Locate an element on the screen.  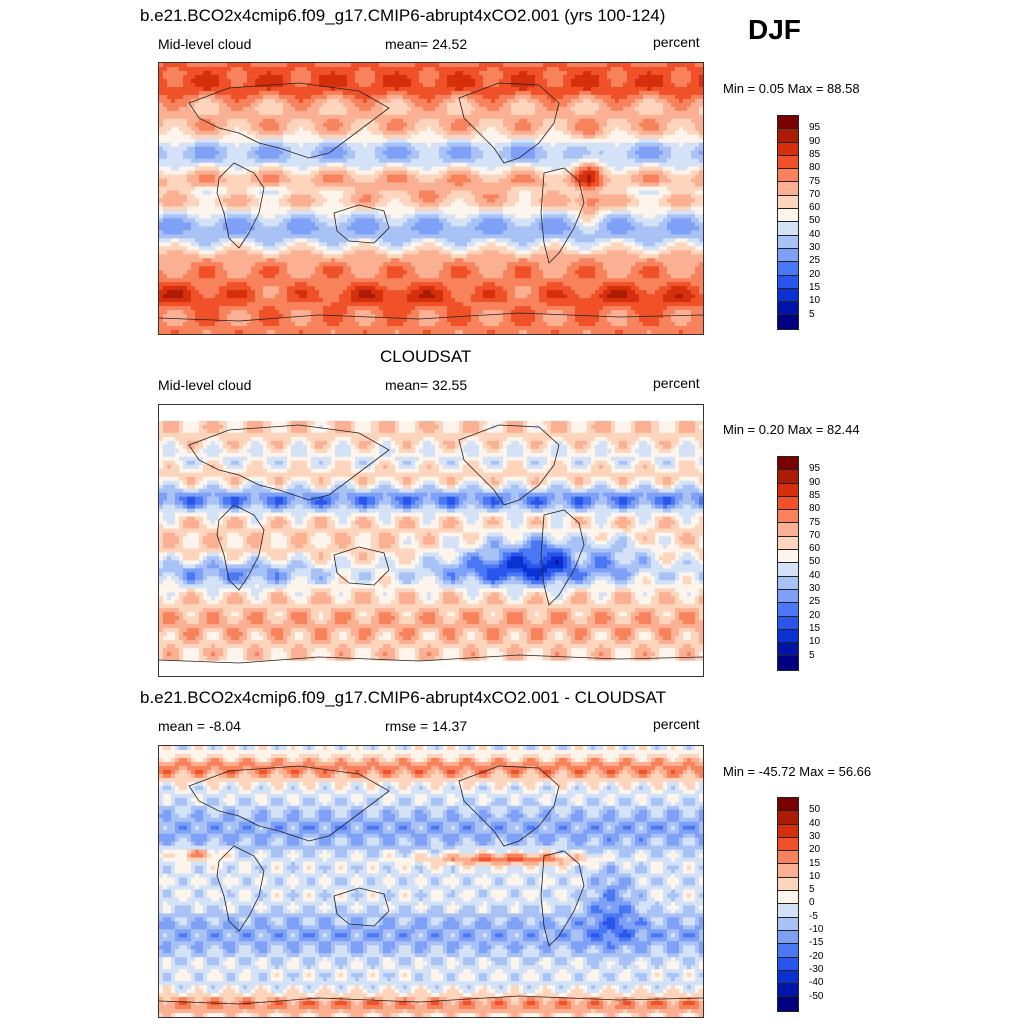
panel-3-mean-label: mean = -8.04 is located at coordinates (199, 726).